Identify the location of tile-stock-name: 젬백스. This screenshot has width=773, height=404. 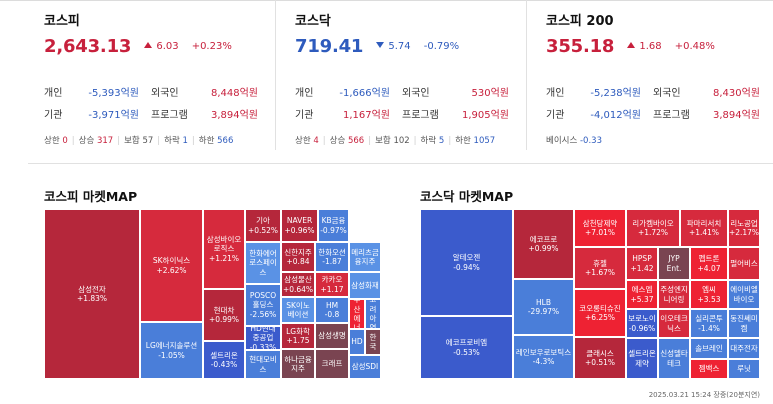
(709, 369).